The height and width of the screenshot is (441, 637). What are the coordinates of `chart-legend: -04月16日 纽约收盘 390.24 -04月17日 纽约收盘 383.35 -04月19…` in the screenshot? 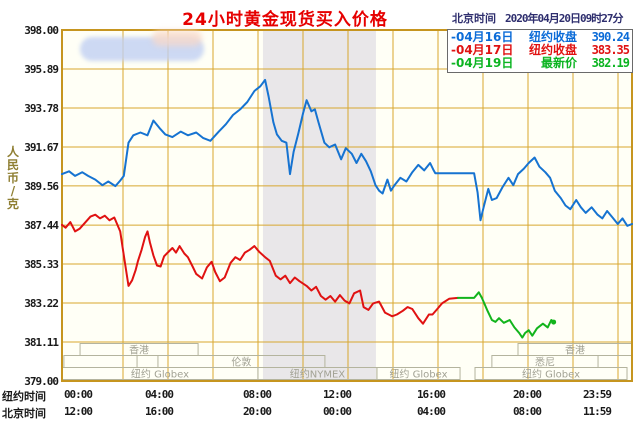 It's located at (540, 51).